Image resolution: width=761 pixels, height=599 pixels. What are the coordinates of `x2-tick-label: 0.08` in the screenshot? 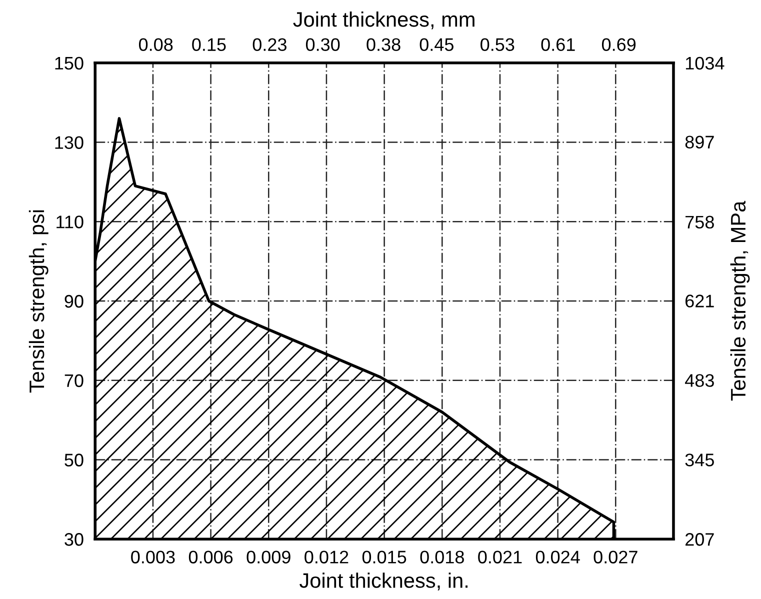 It's located at (155, 44).